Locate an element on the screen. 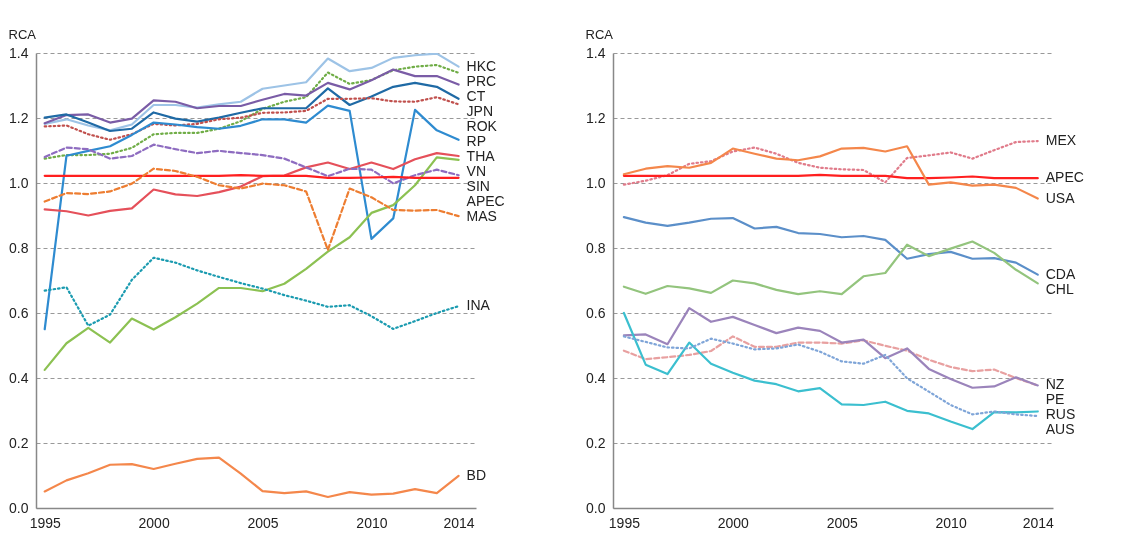  series-label: JPN is located at coordinates (480, 110).